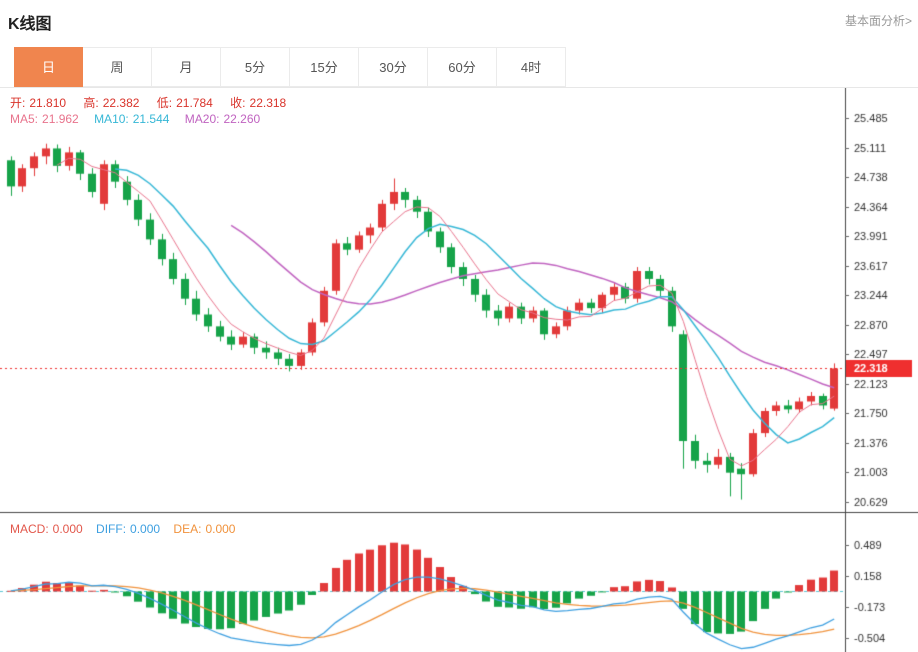 This screenshot has height=652, width=918. I want to click on ma20-label: MA20:, so click(202, 119).